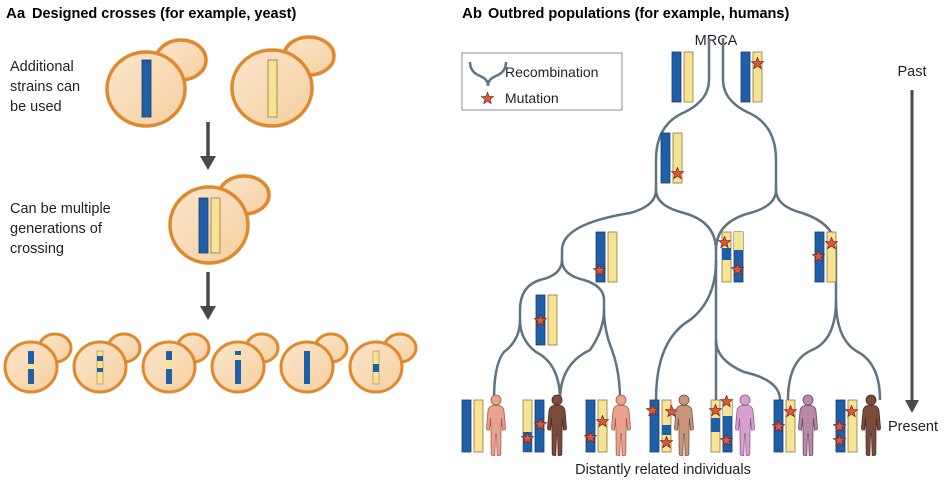  I want to click on note-multiple-generations-line1: Can be multiple, so click(60, 209).